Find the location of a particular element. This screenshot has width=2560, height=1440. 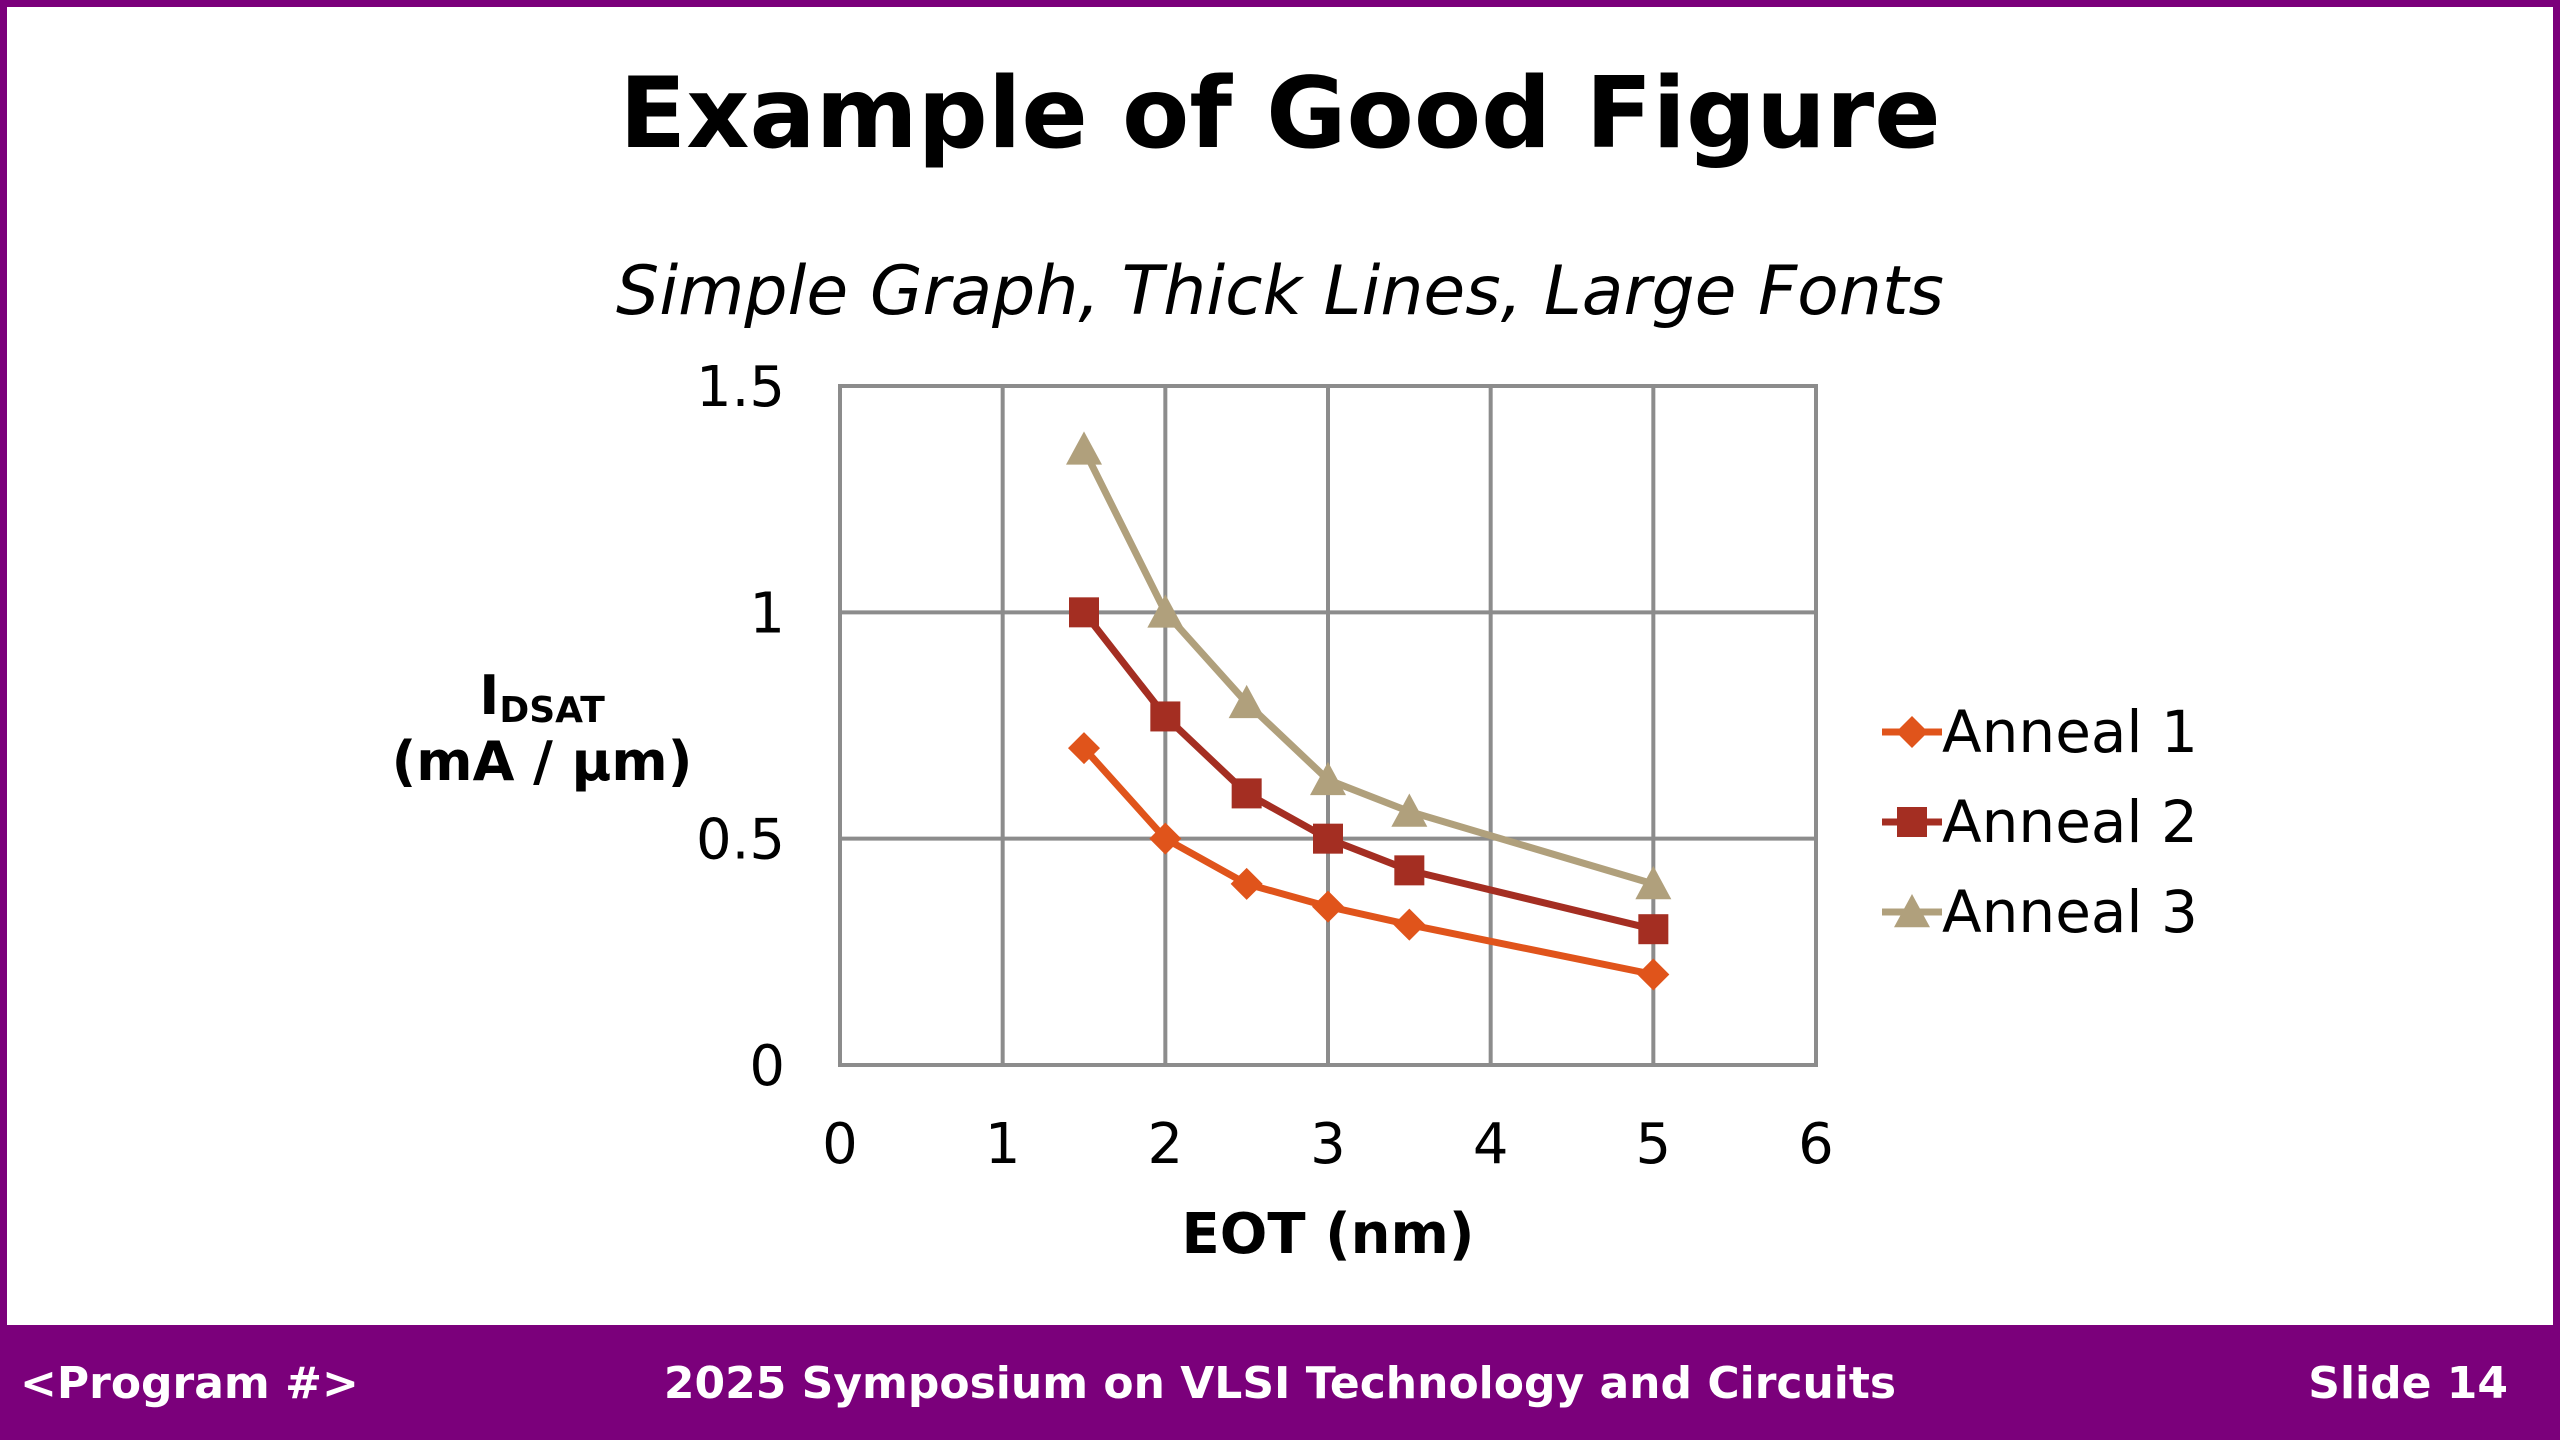

x-tick-label: 0 is located at coordinates (840, 1144).